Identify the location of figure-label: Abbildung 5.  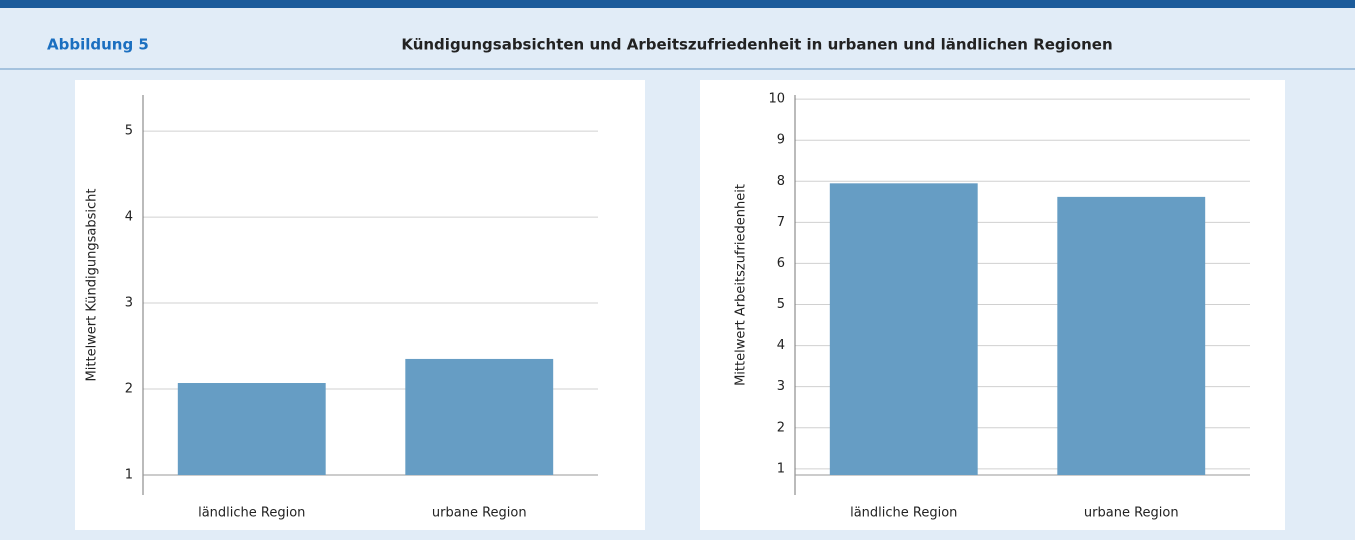
(98, 45).